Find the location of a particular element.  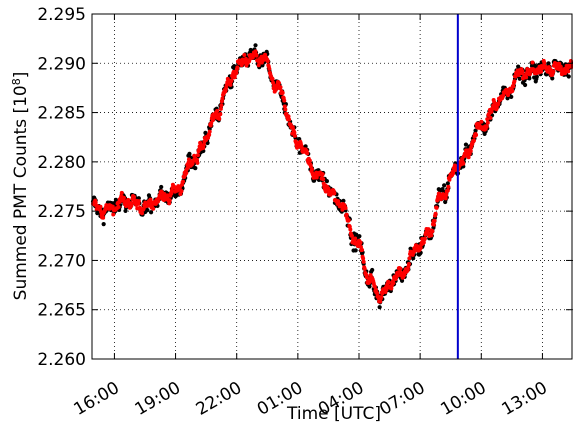

x-tick-label: 13:00 is located at coordinates (524, 399).